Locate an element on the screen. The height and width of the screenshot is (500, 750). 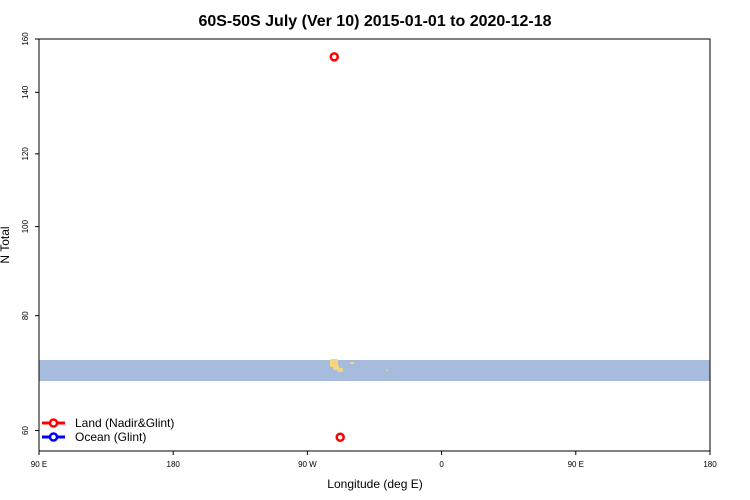
y-axis-label: N Total is located at coordinates (6, 244).